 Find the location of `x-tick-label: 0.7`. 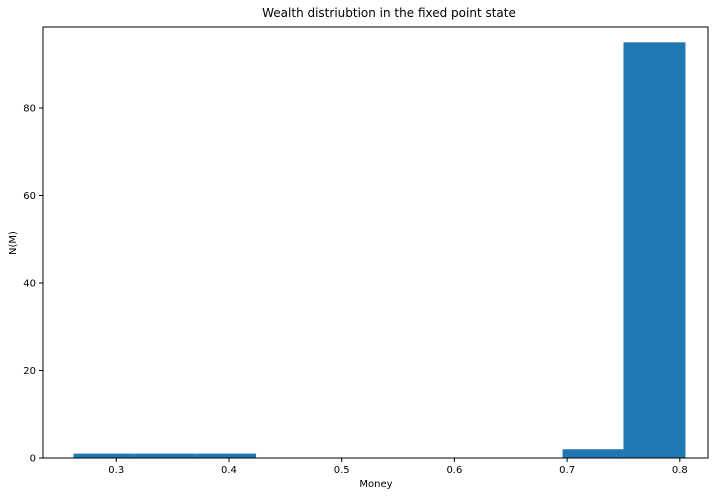

x-tick-label: 0.7 is located at coordinates (567, 470).